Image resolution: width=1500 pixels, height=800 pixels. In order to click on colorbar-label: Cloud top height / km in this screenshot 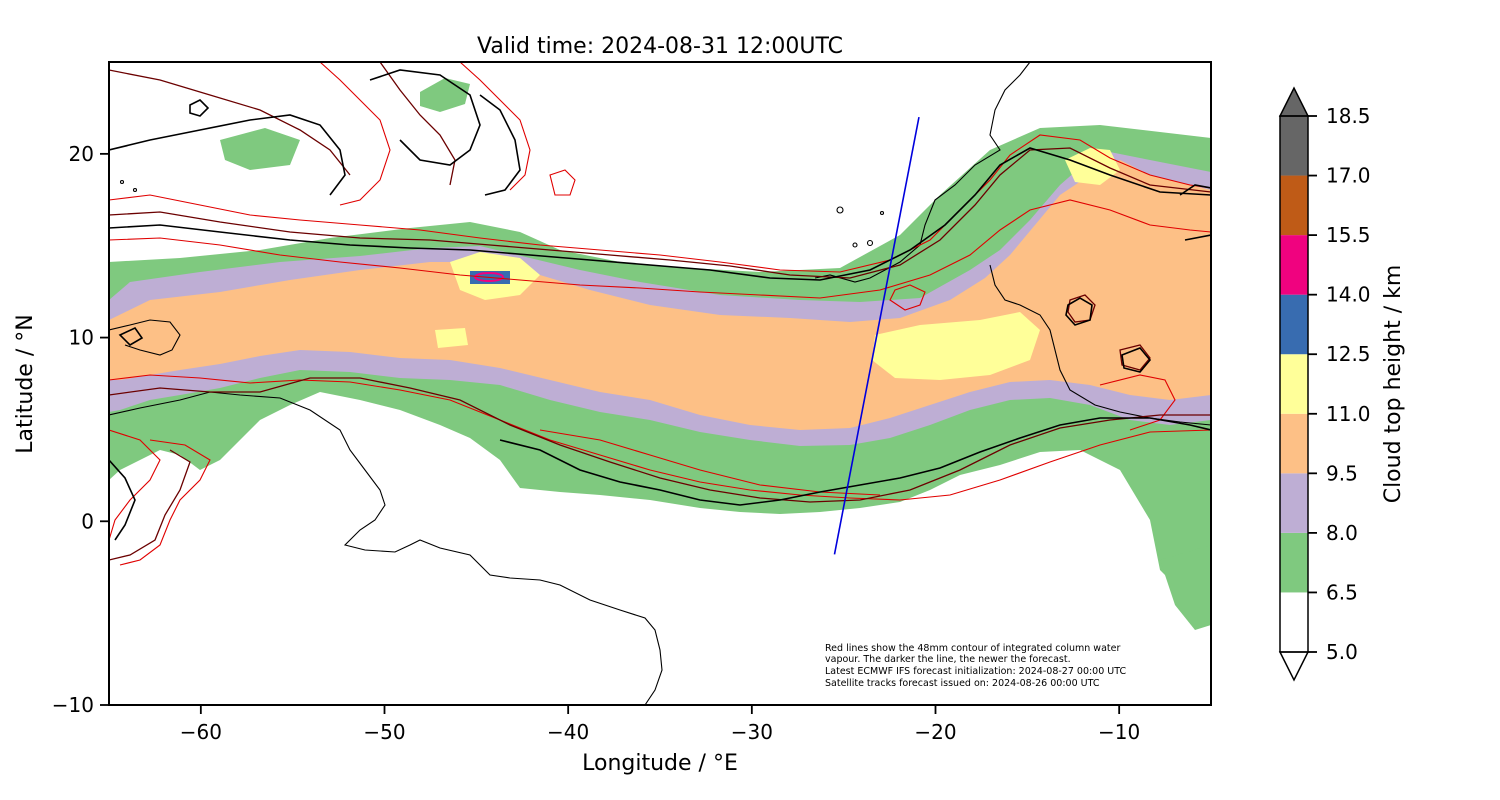, I will do `click(1393, 384)`.